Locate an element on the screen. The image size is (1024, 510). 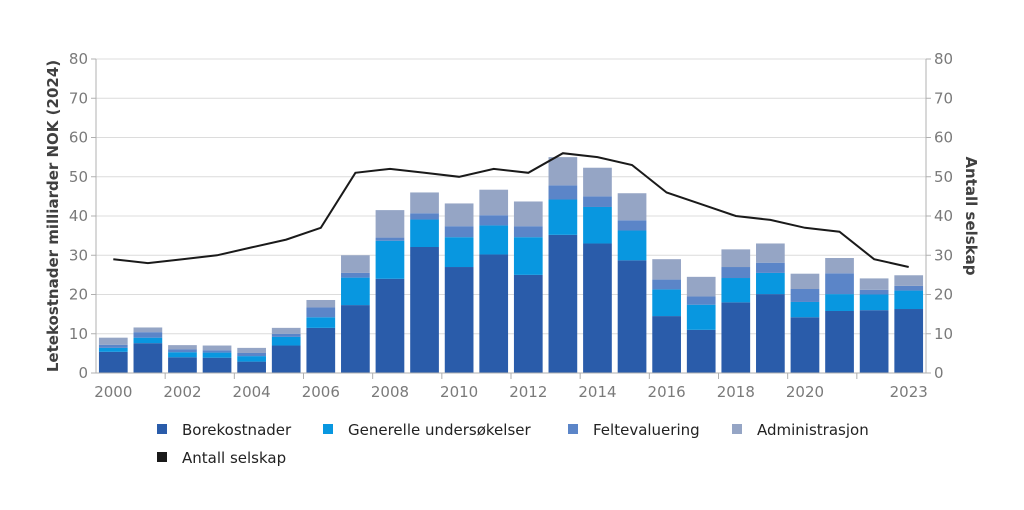
y-tick-label-left: 60 is located at coordinates (78, 138).